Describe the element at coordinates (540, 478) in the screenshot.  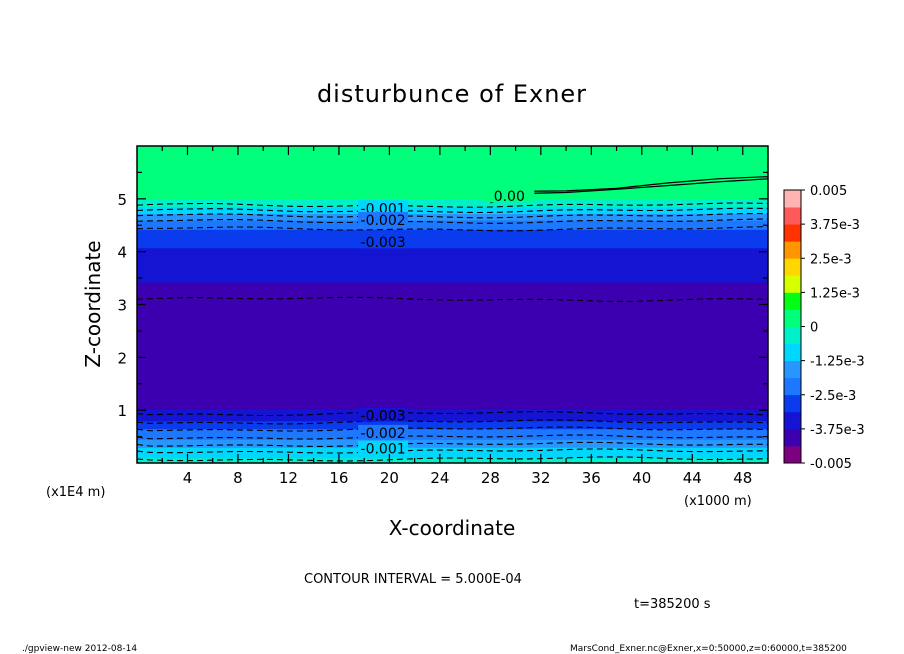
I see `x-tick-label: 32` at that location.